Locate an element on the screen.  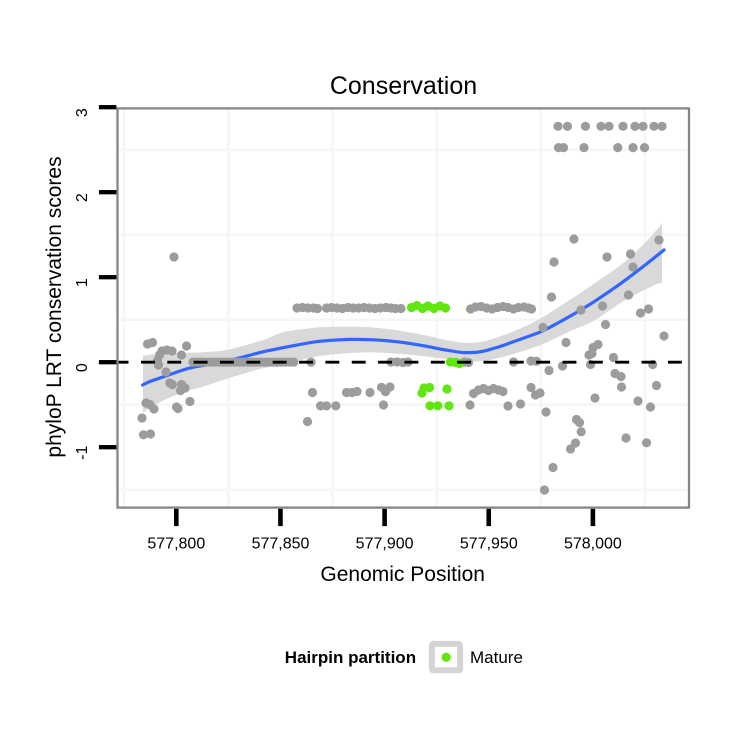
svg-text: 0 is located at coordinates (82, 367).